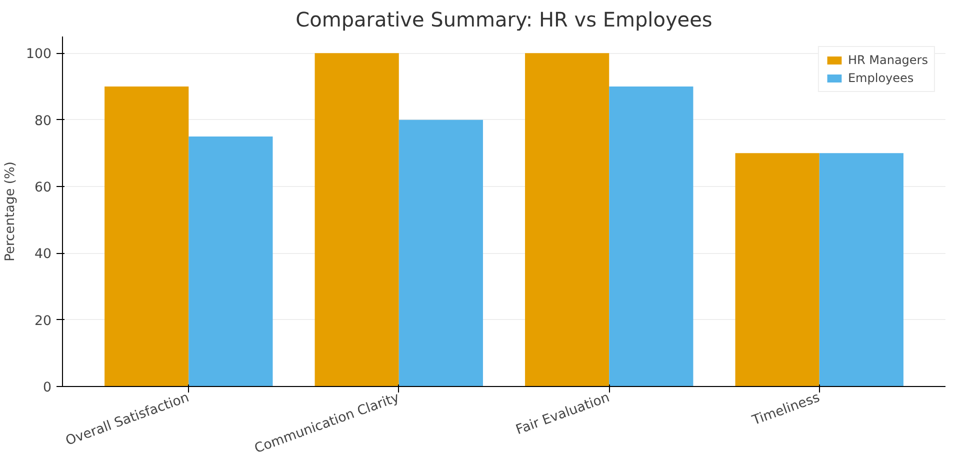  What do you see at coordinates (39, 54) in the screenshot?
I see `y-tick-label: 100` at bounding box center [39, 54].